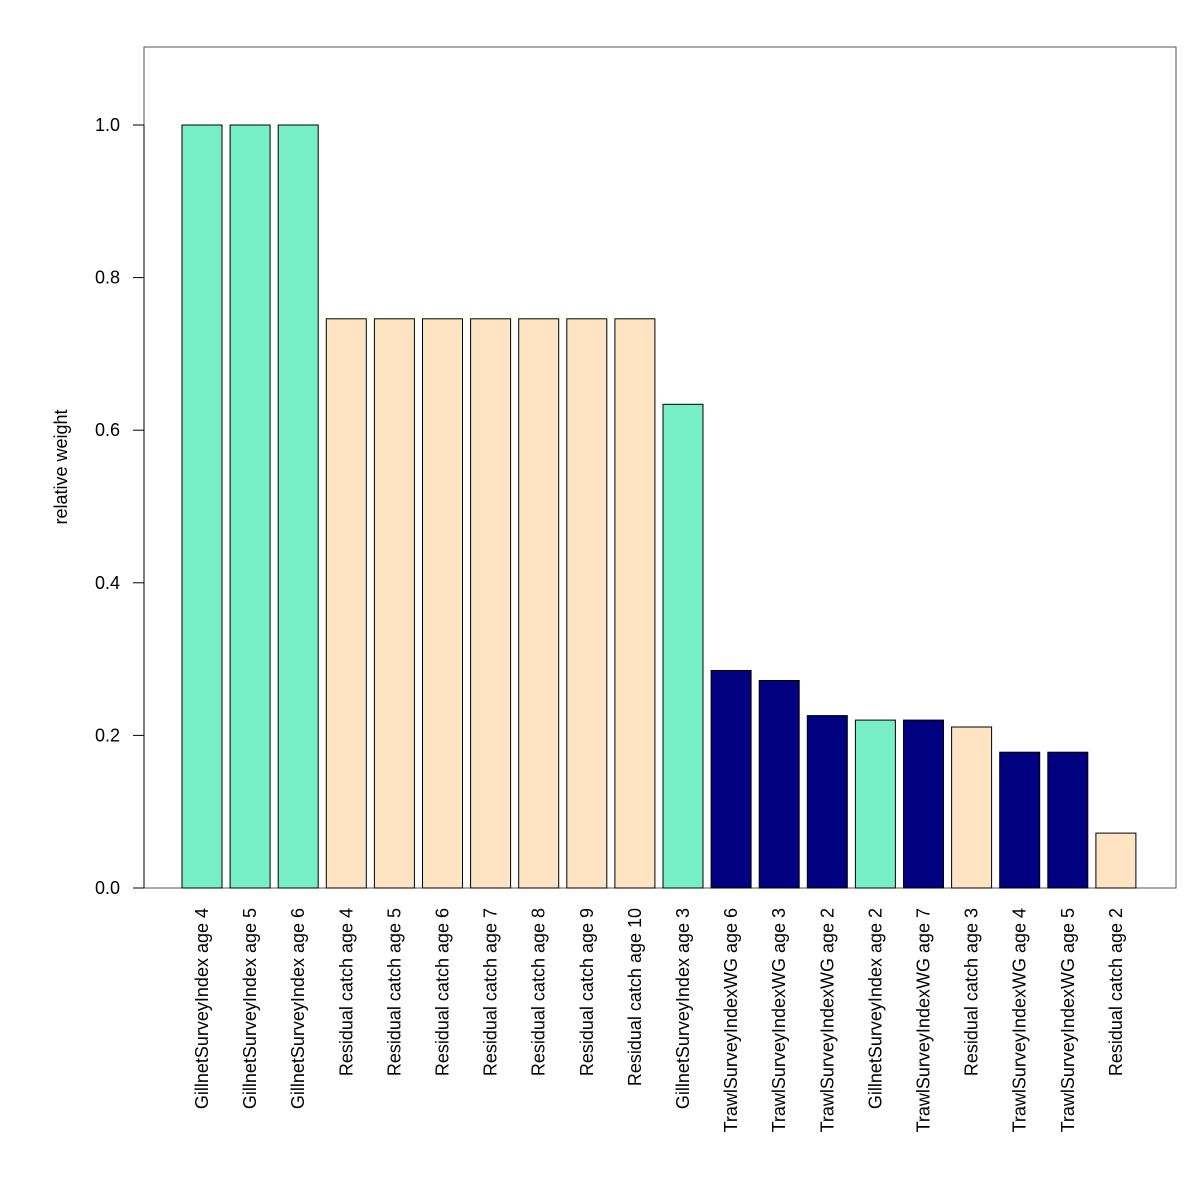 The height and width of the screenshot is (1200, 1200). Describe the element at coordinates (875, 1008) in the screenshot. I see `x-tick-label: GillnetSurveyIndex age 2` at that location.